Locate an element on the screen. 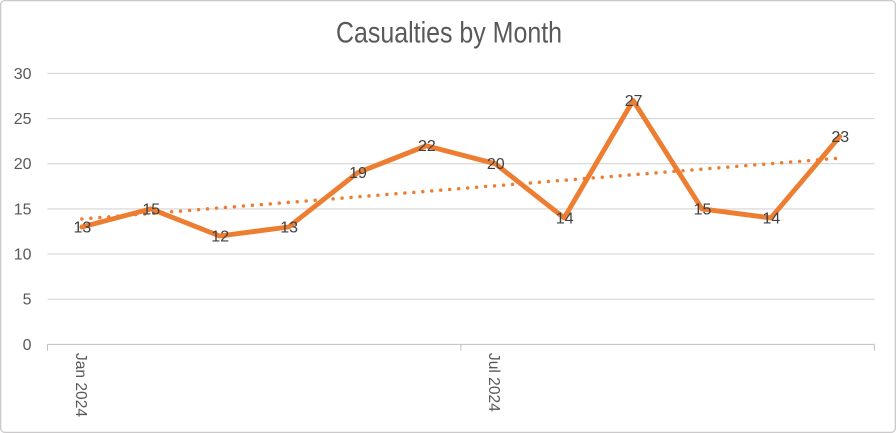  svg-text: 19 is located at coordinates (358, 173).